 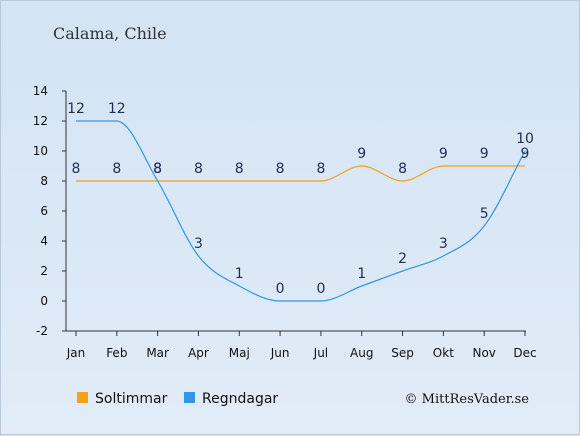 I want to click on data-label-regndagar: 2, so click(x=402, y=259).